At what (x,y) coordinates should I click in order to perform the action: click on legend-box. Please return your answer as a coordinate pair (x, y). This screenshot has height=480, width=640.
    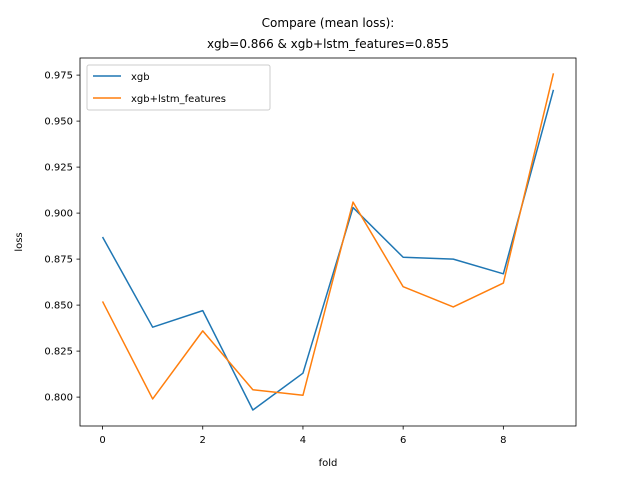
    Looking at the image, I should click on (178, 87).